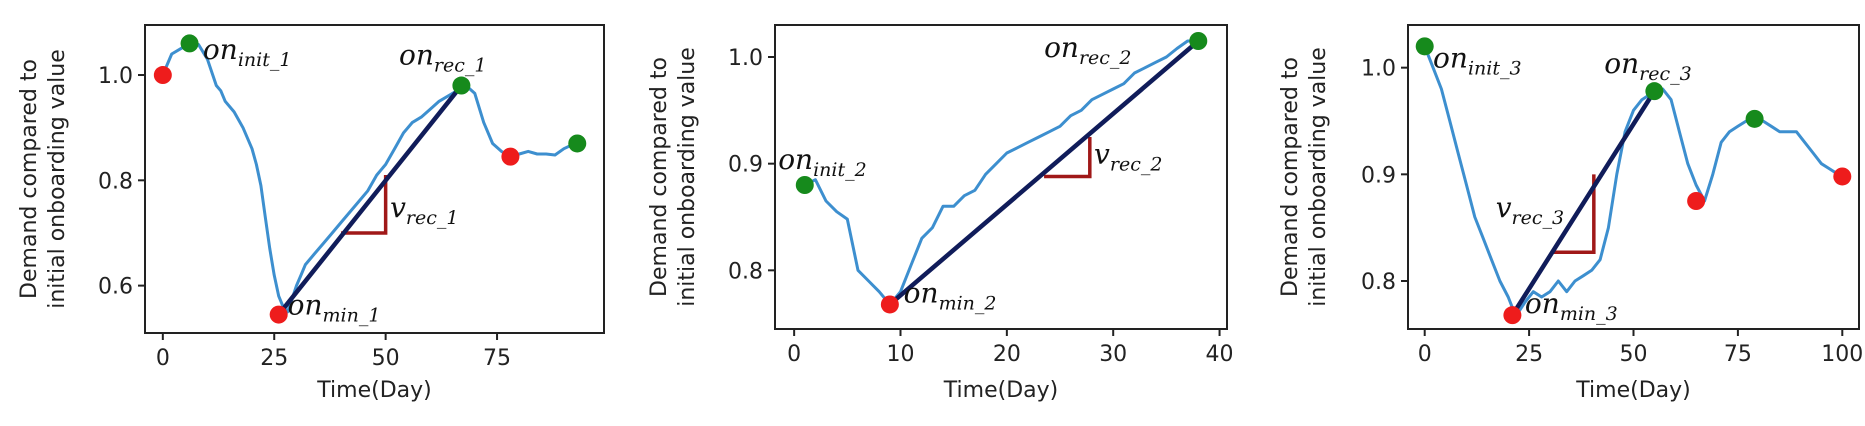  I want to click on x-tick-label: 10, so click(900, 354).